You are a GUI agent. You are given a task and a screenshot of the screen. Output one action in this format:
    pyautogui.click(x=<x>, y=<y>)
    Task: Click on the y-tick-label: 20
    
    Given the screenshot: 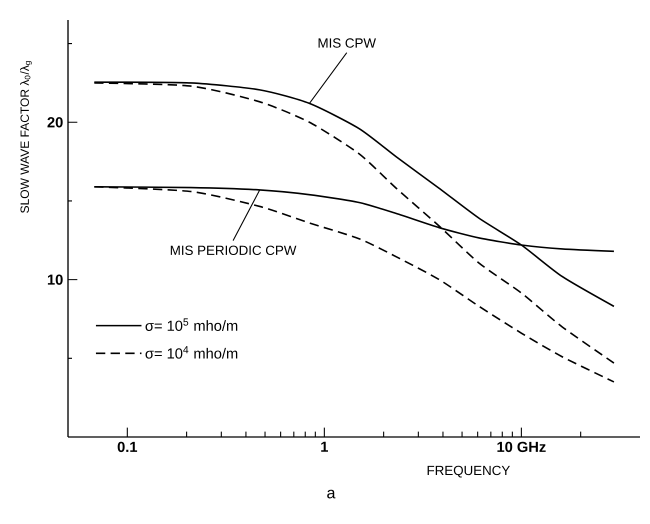 What is the action you would take?
    pyautogui.click(x=55, y=122)
    